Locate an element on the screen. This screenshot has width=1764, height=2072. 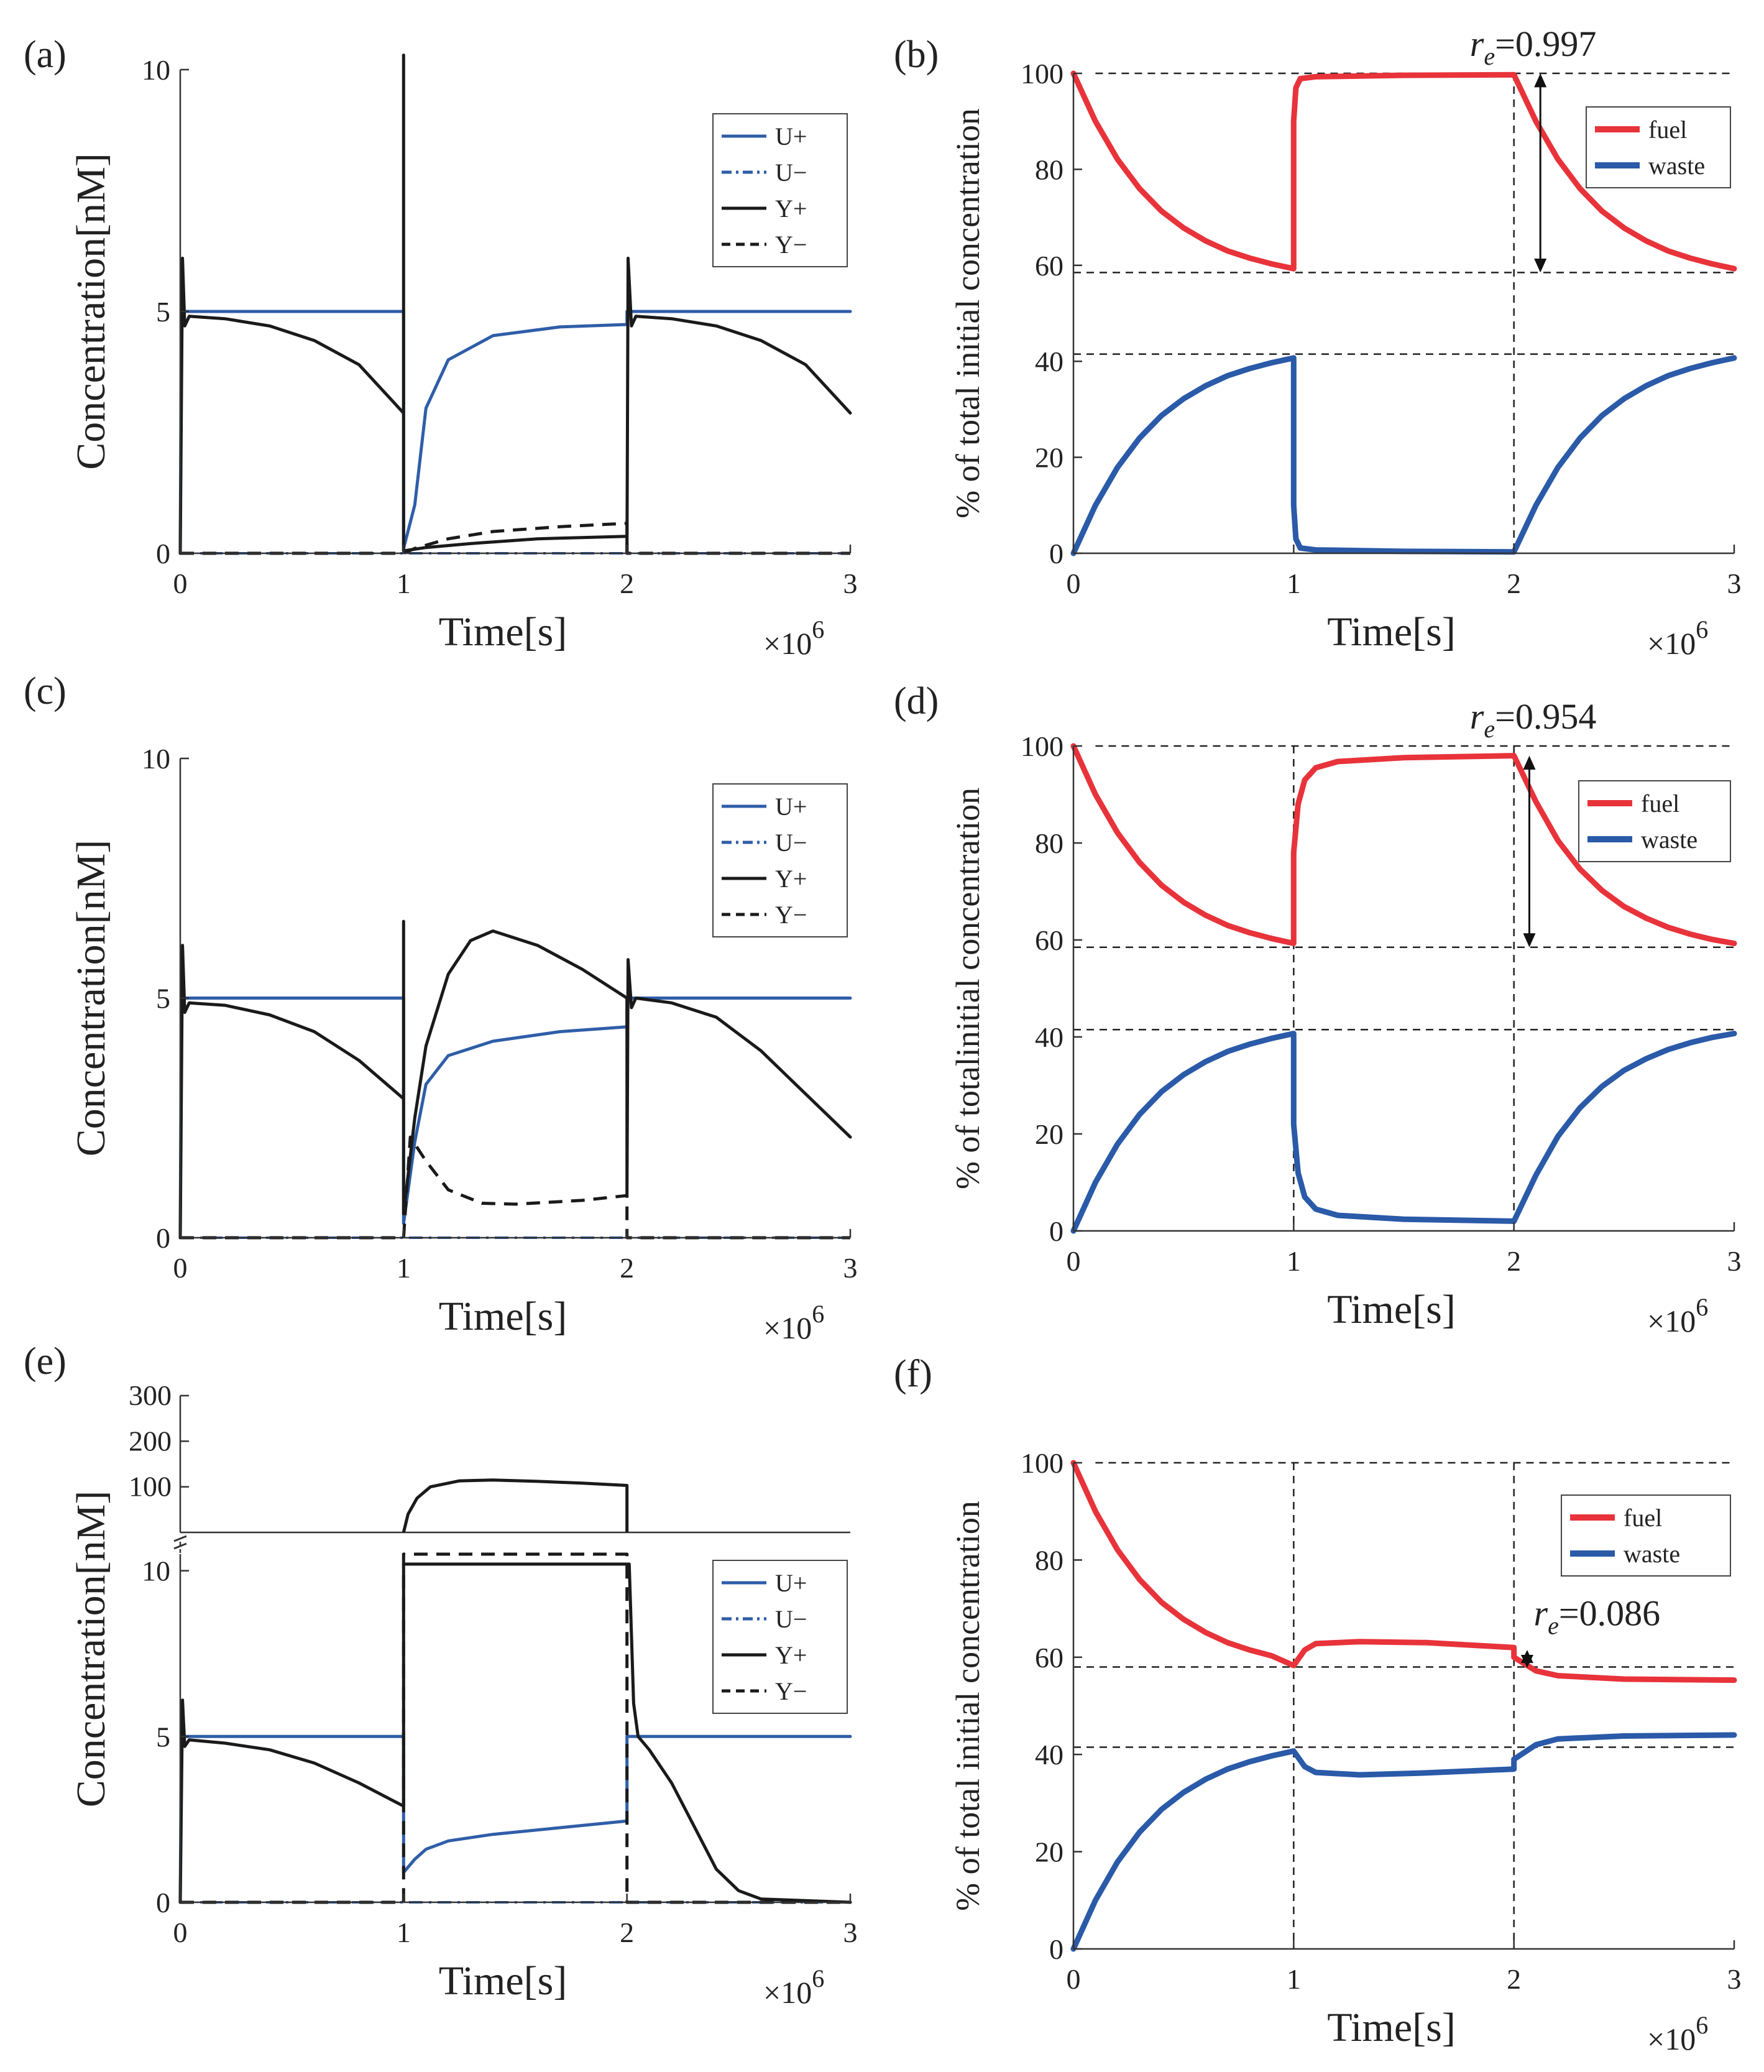
series-Yminus-line is located at coordinates (515, 1187).